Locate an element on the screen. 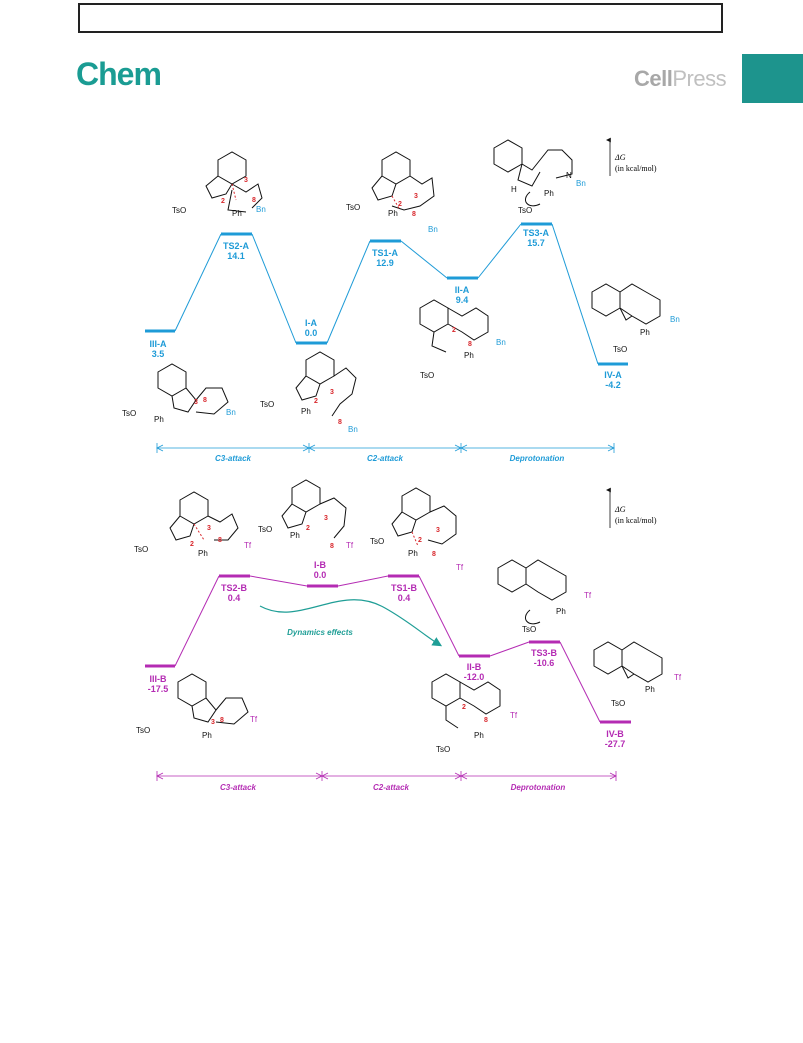 The image size is (803, 1043). ph-ts1b: Ph is located at coordinates (413, 553).